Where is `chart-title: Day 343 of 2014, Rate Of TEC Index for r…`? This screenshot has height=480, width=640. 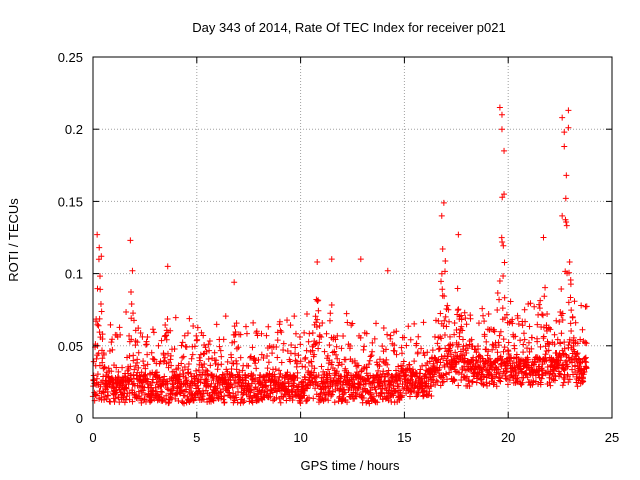 chart-title: Day 343 of 2014, Rate Of TEC Index for r… is located at coordinates (348, 27).